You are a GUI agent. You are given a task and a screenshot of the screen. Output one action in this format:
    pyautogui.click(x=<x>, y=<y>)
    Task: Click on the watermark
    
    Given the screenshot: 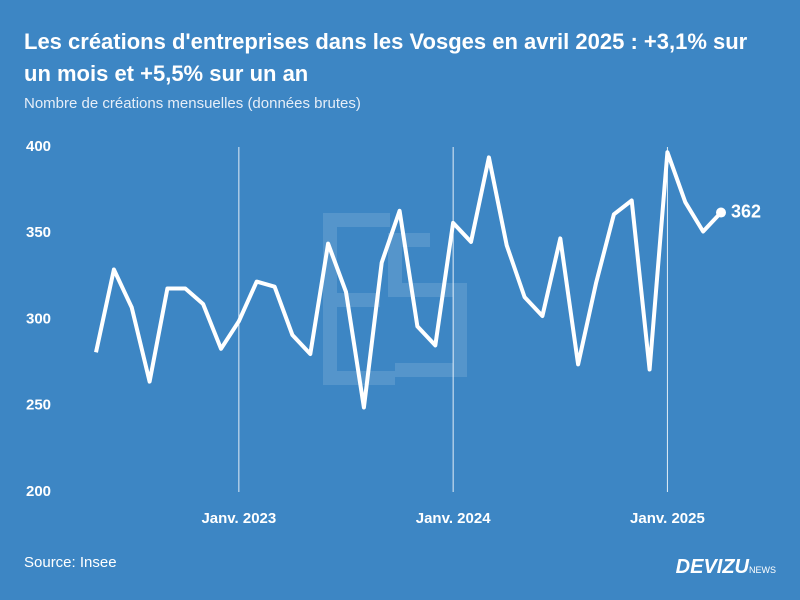 What is the action you would take?
    pyautogui.click(x=395, y=299)
    